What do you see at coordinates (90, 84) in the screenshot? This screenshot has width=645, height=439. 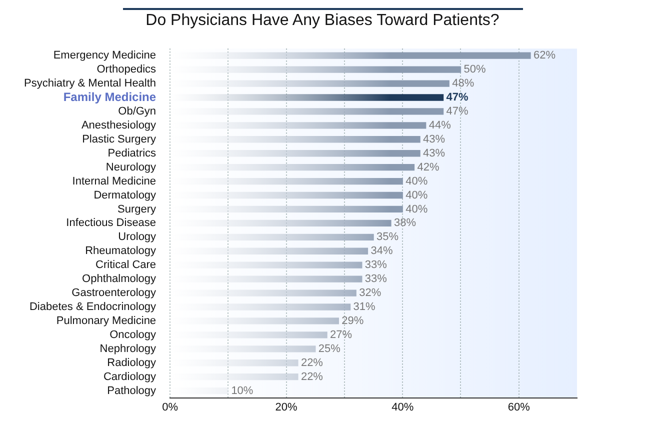 I see `y-tick-label: Psychiatry & Mental Health` at bounding box center [90, 84].